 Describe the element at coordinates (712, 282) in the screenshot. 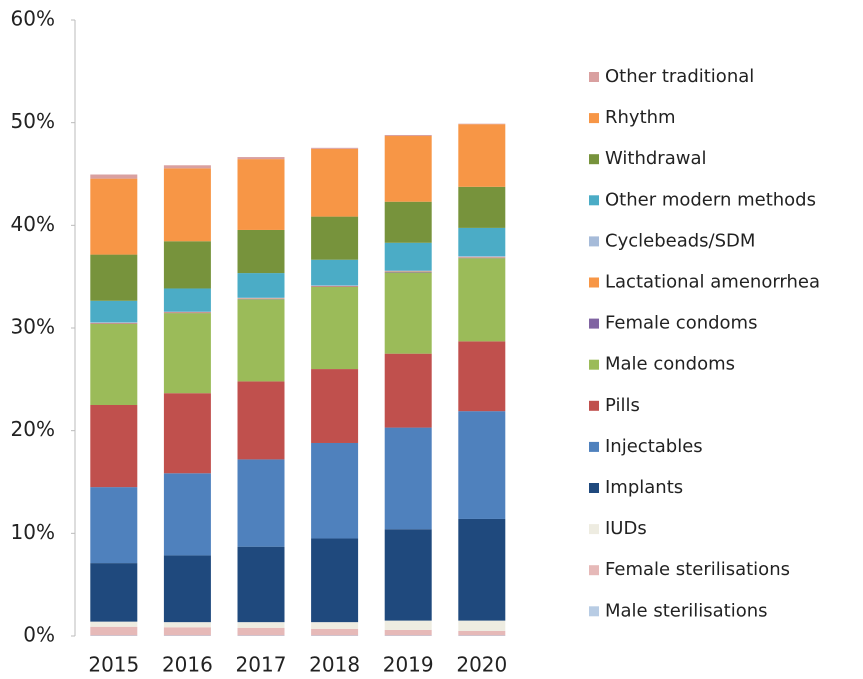

I see `legend-label: Lactational amenorrhea` at that location.